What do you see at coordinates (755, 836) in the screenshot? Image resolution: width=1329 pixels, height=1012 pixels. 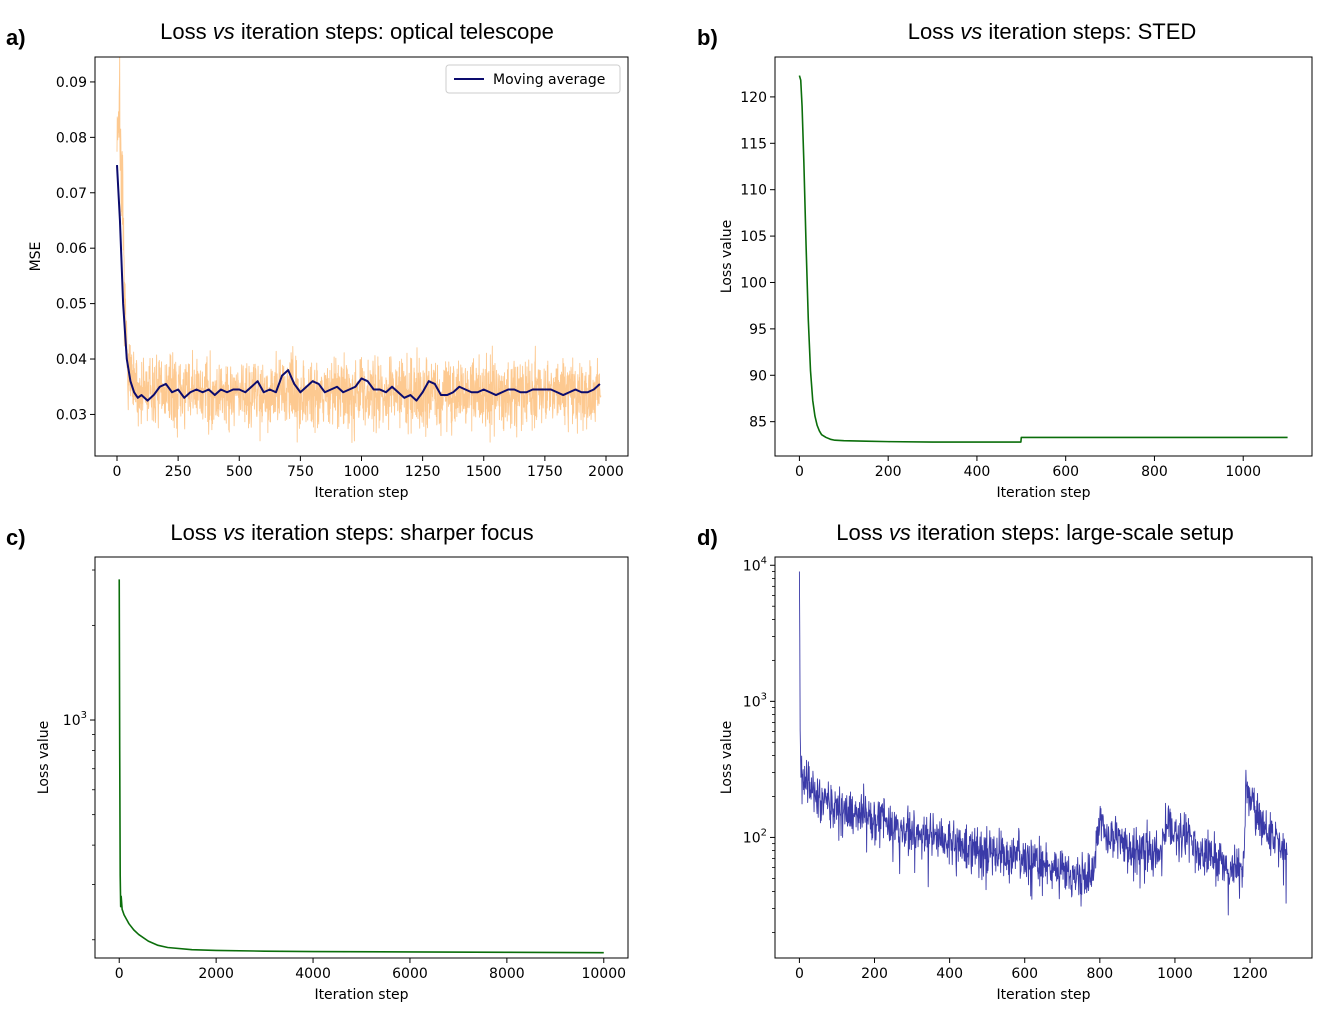 I see `y-tick-label: 102` at bounding box center [755, 836].